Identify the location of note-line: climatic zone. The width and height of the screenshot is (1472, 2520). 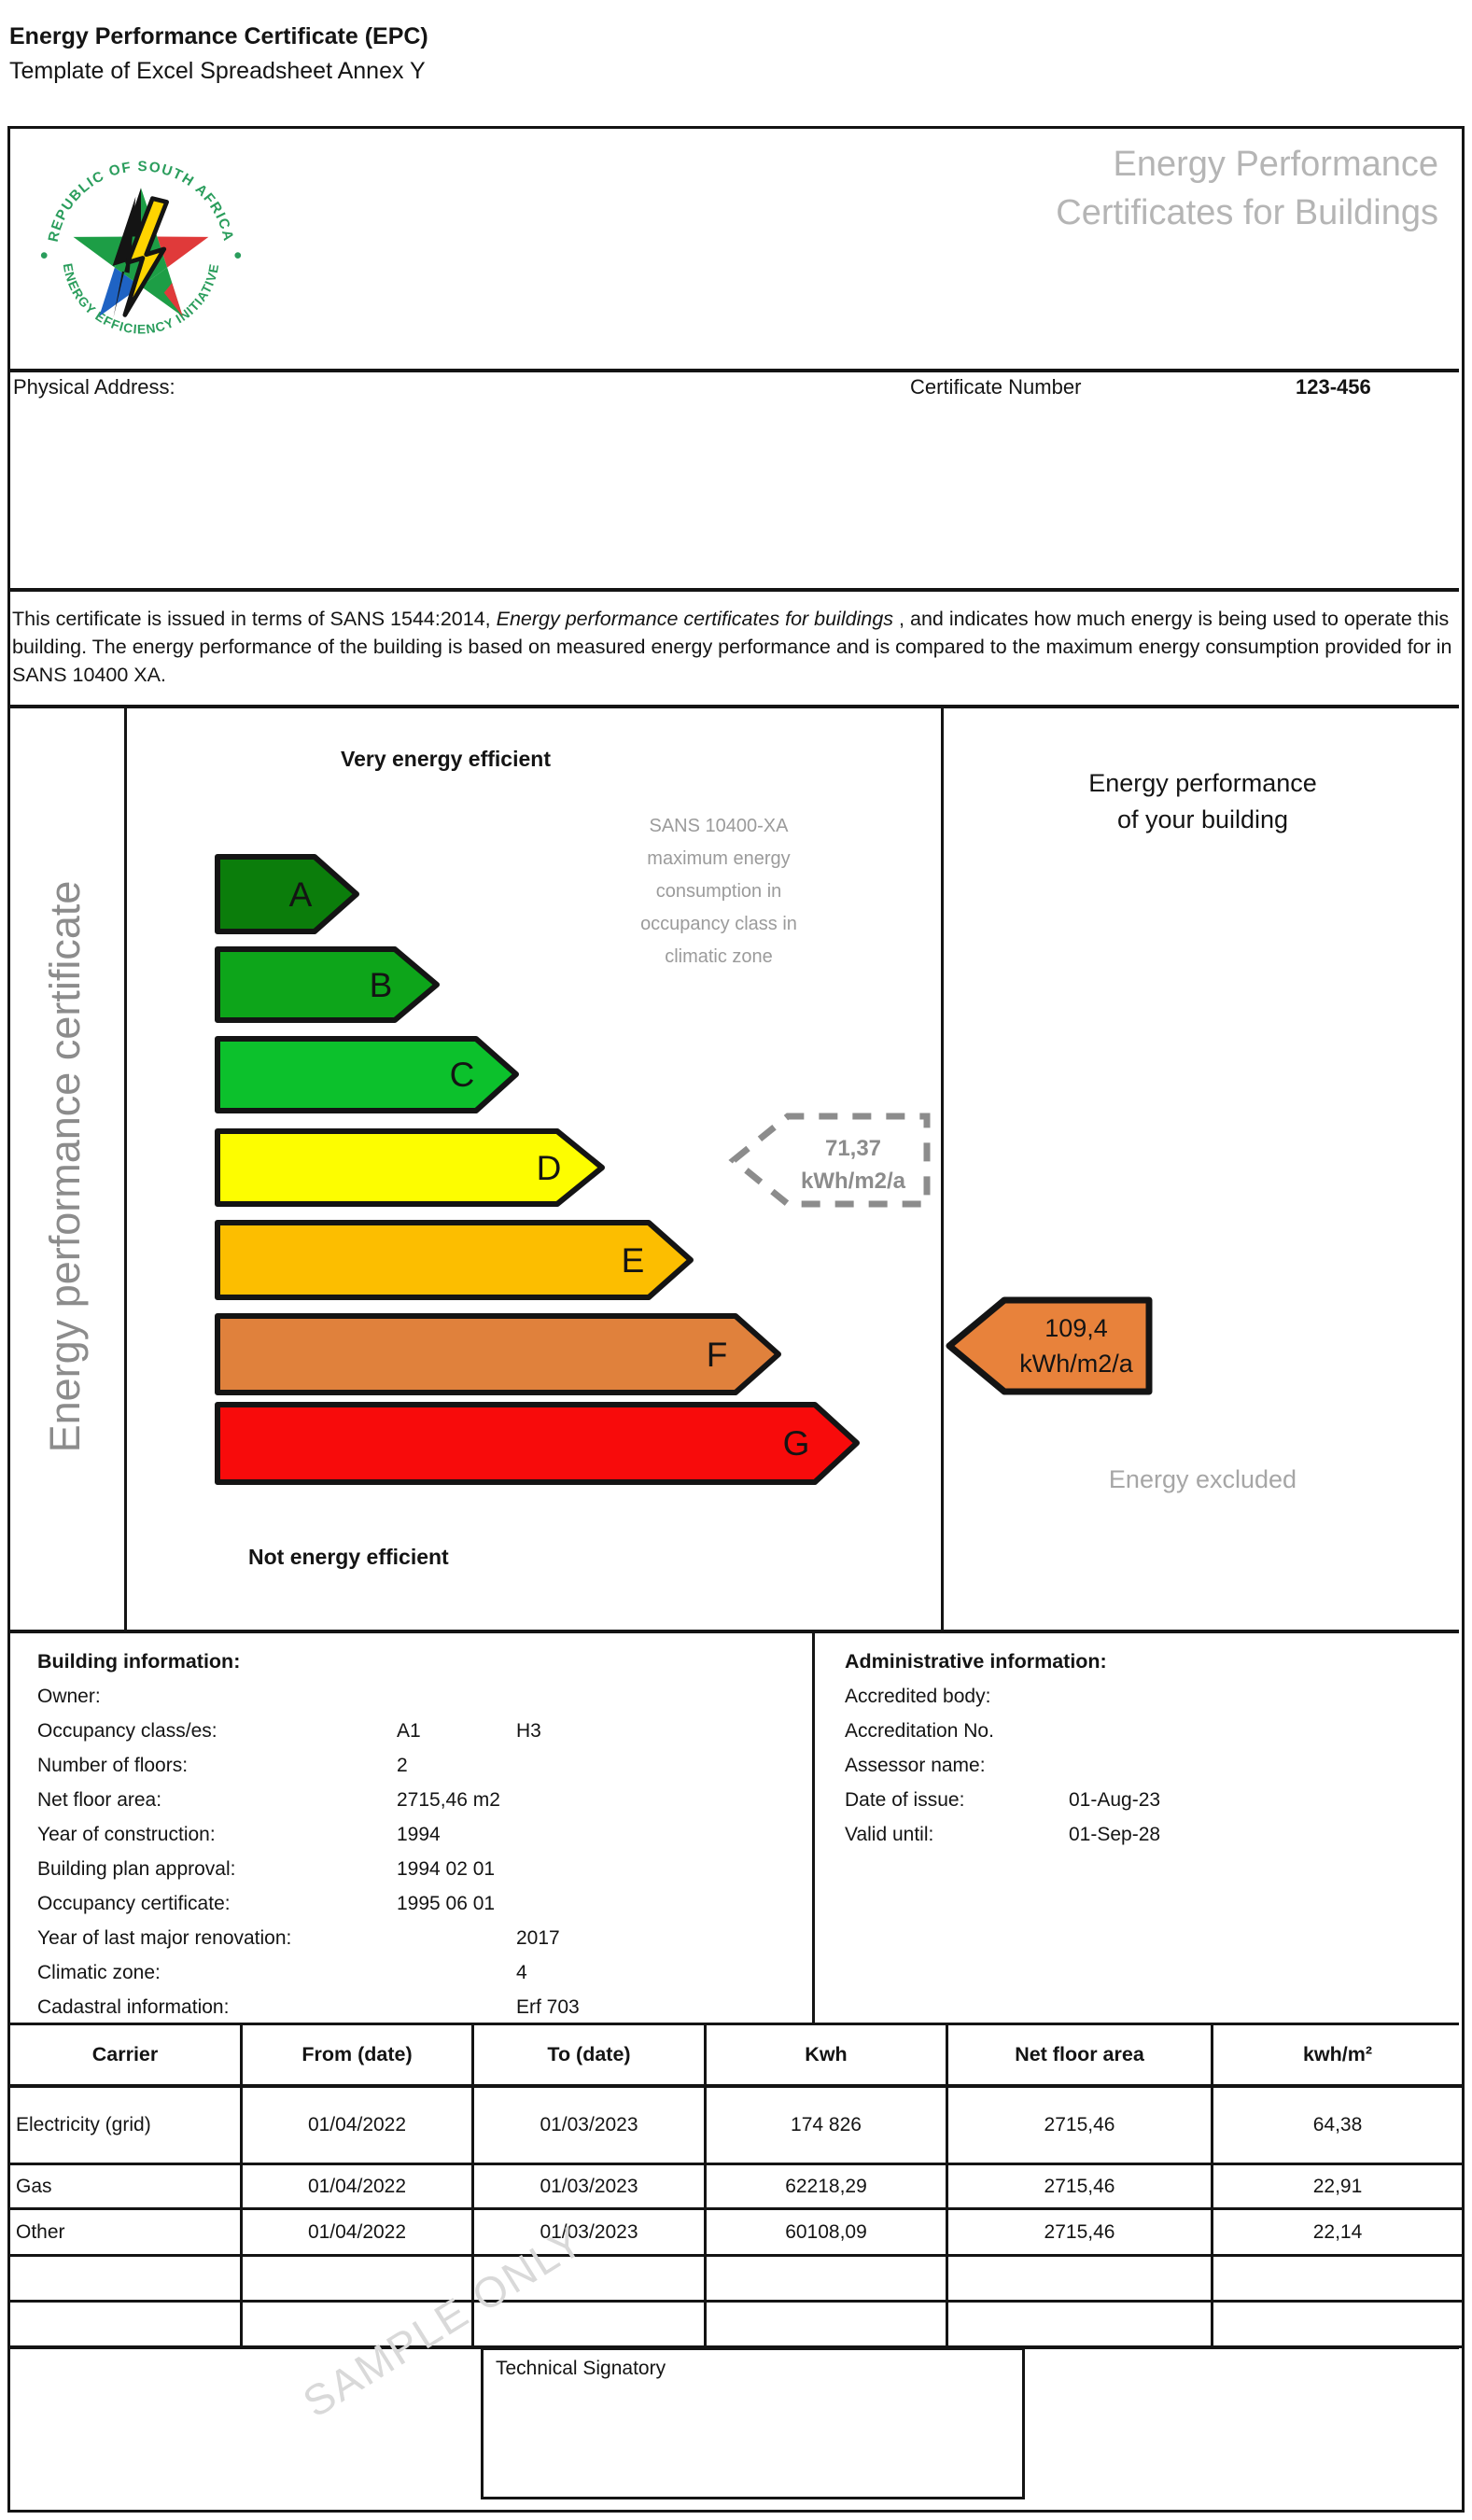
(719, 956).